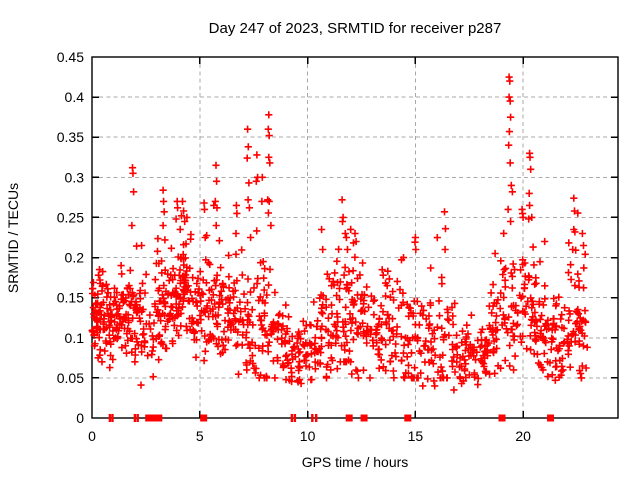  I want to click on y-tick-label: 0.15, so click(70, 298).